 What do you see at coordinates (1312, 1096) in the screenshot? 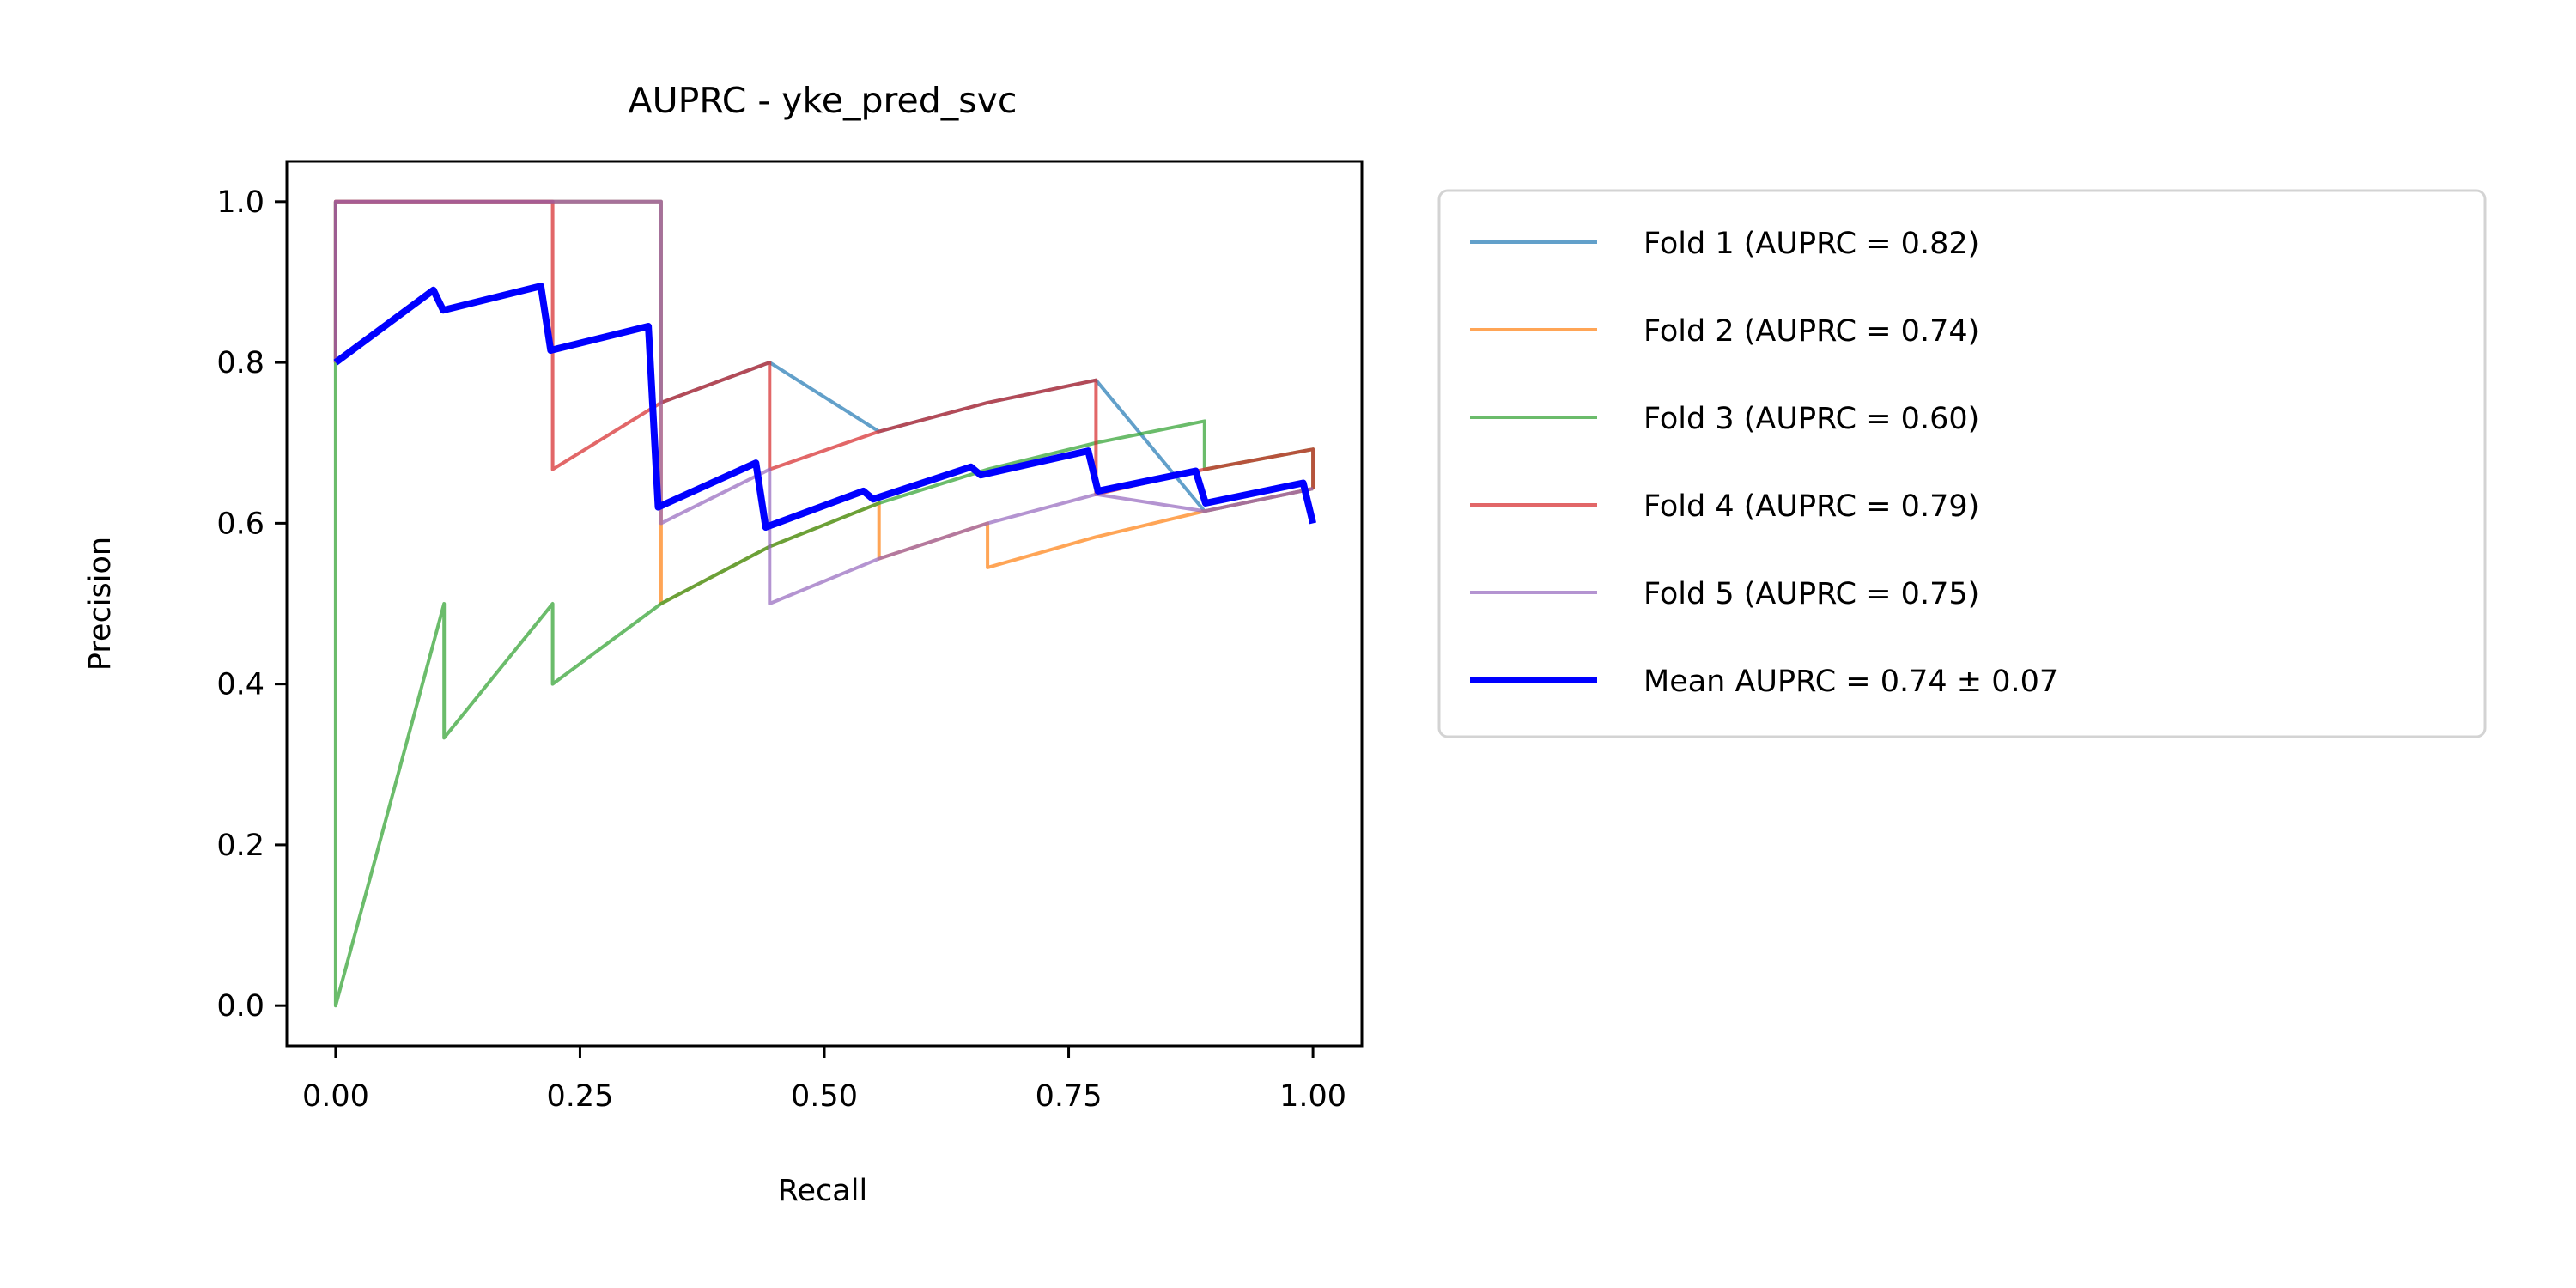
I see `x-tick-label: 1.00` at bounding box center [1312, 1096].